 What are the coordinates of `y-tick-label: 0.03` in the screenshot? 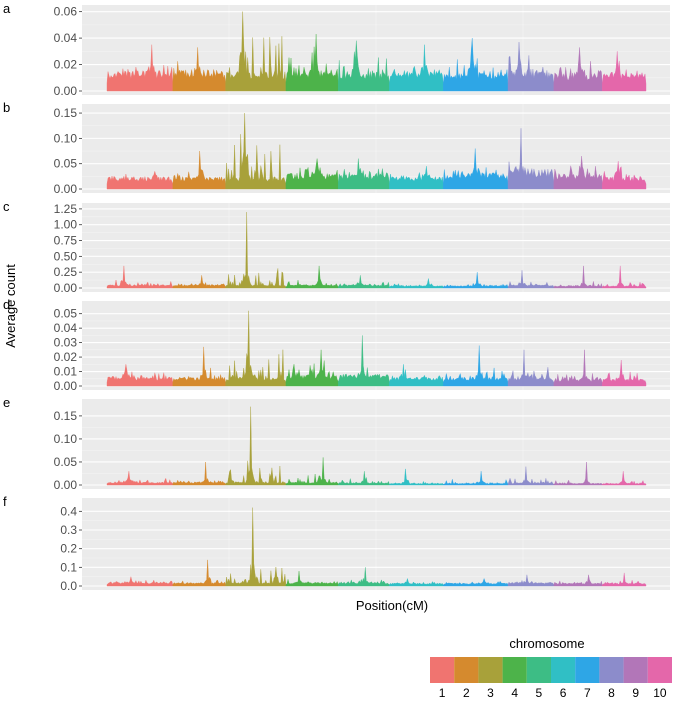 It's located at (66, 343).